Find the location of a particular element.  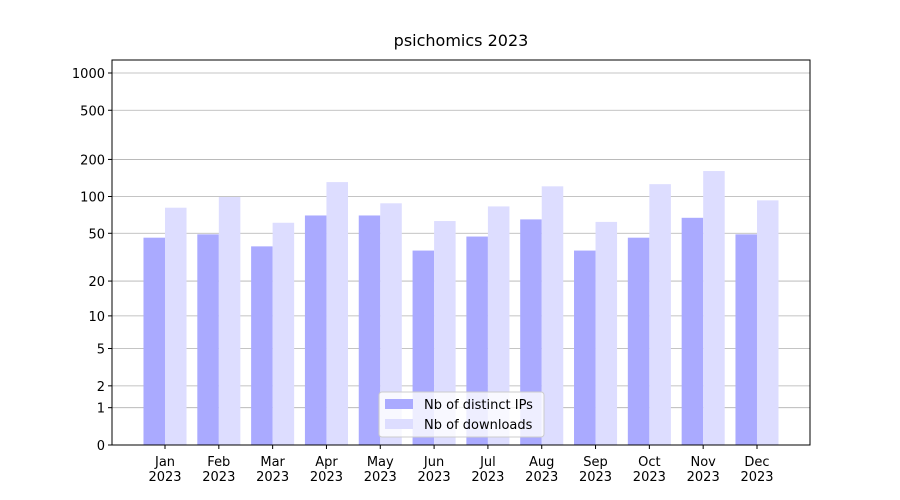

x-tick-label-line: Jul is located at coordinates (487, 462).